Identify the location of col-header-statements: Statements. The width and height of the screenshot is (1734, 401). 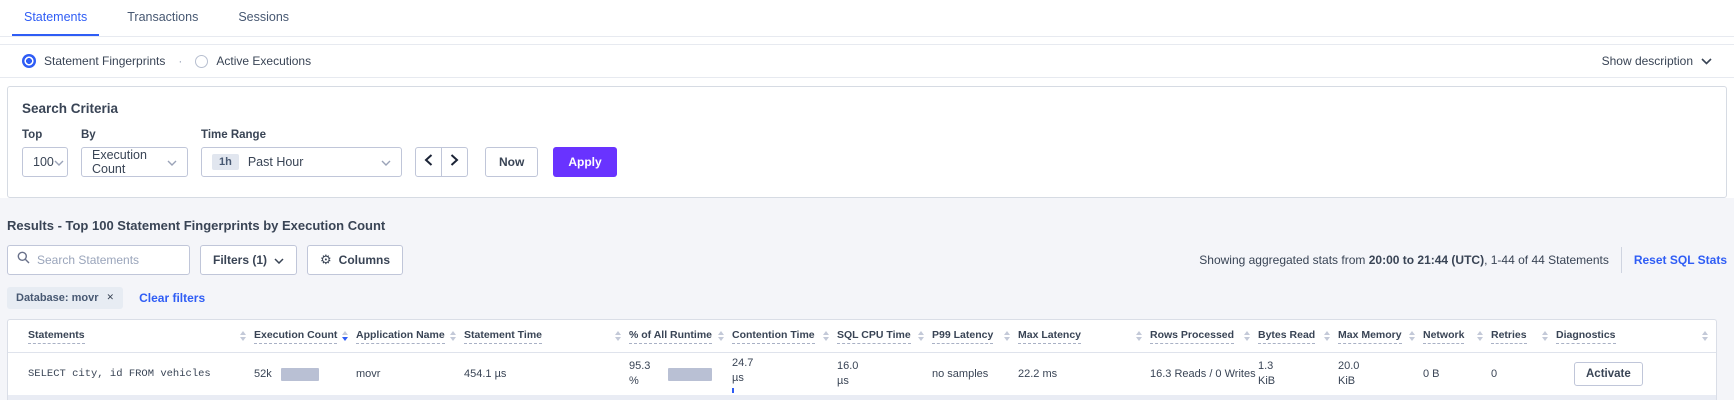
(141, 336).